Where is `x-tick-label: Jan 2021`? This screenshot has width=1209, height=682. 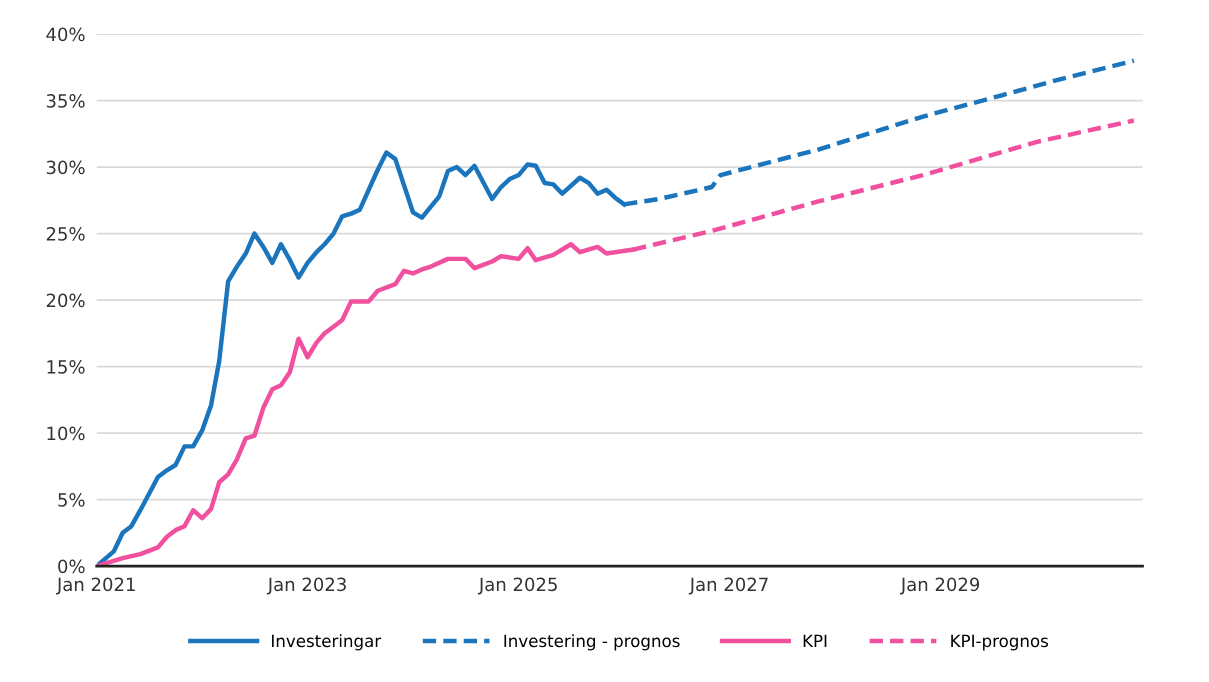
x-tick-label: Jan 2021 is located at coordinates (95, 586).